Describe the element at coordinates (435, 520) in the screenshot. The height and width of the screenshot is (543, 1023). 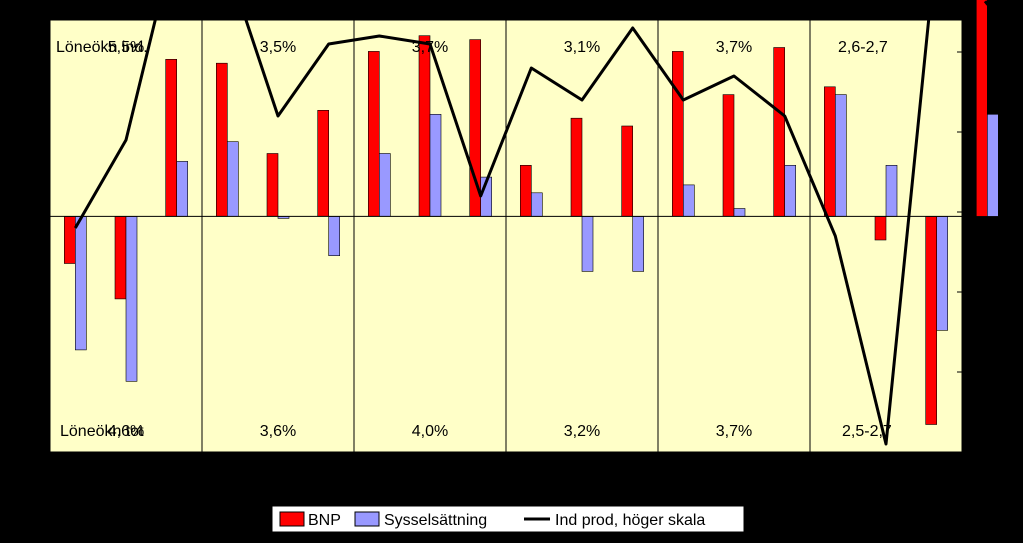
I see `legend-label-sysselsattning: Sysselsättning` at that location.